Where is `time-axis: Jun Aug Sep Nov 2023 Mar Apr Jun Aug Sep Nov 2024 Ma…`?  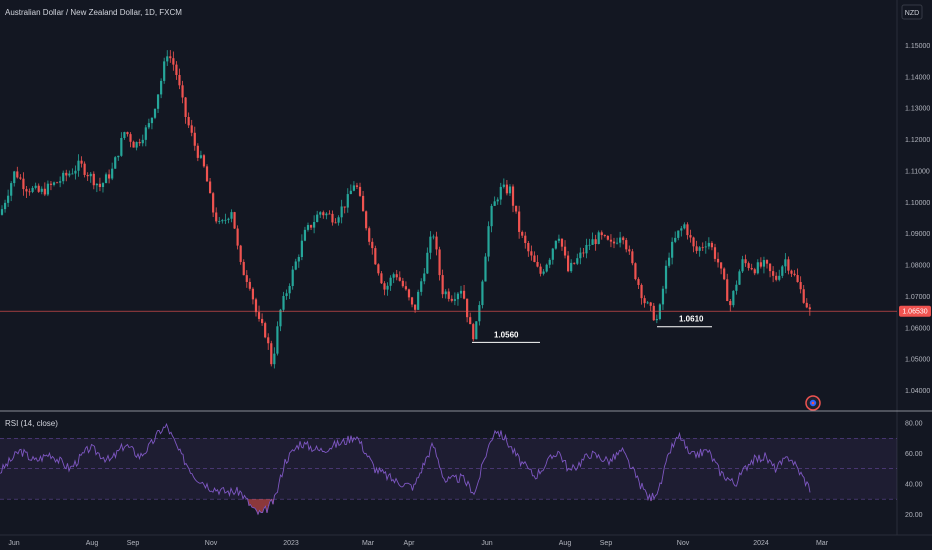
time-axis: Jun Aug Sep Nov 2023 Mar Apr Jun Aug Sep Nov 2024 Ma… is located at coordinates (418, 543).